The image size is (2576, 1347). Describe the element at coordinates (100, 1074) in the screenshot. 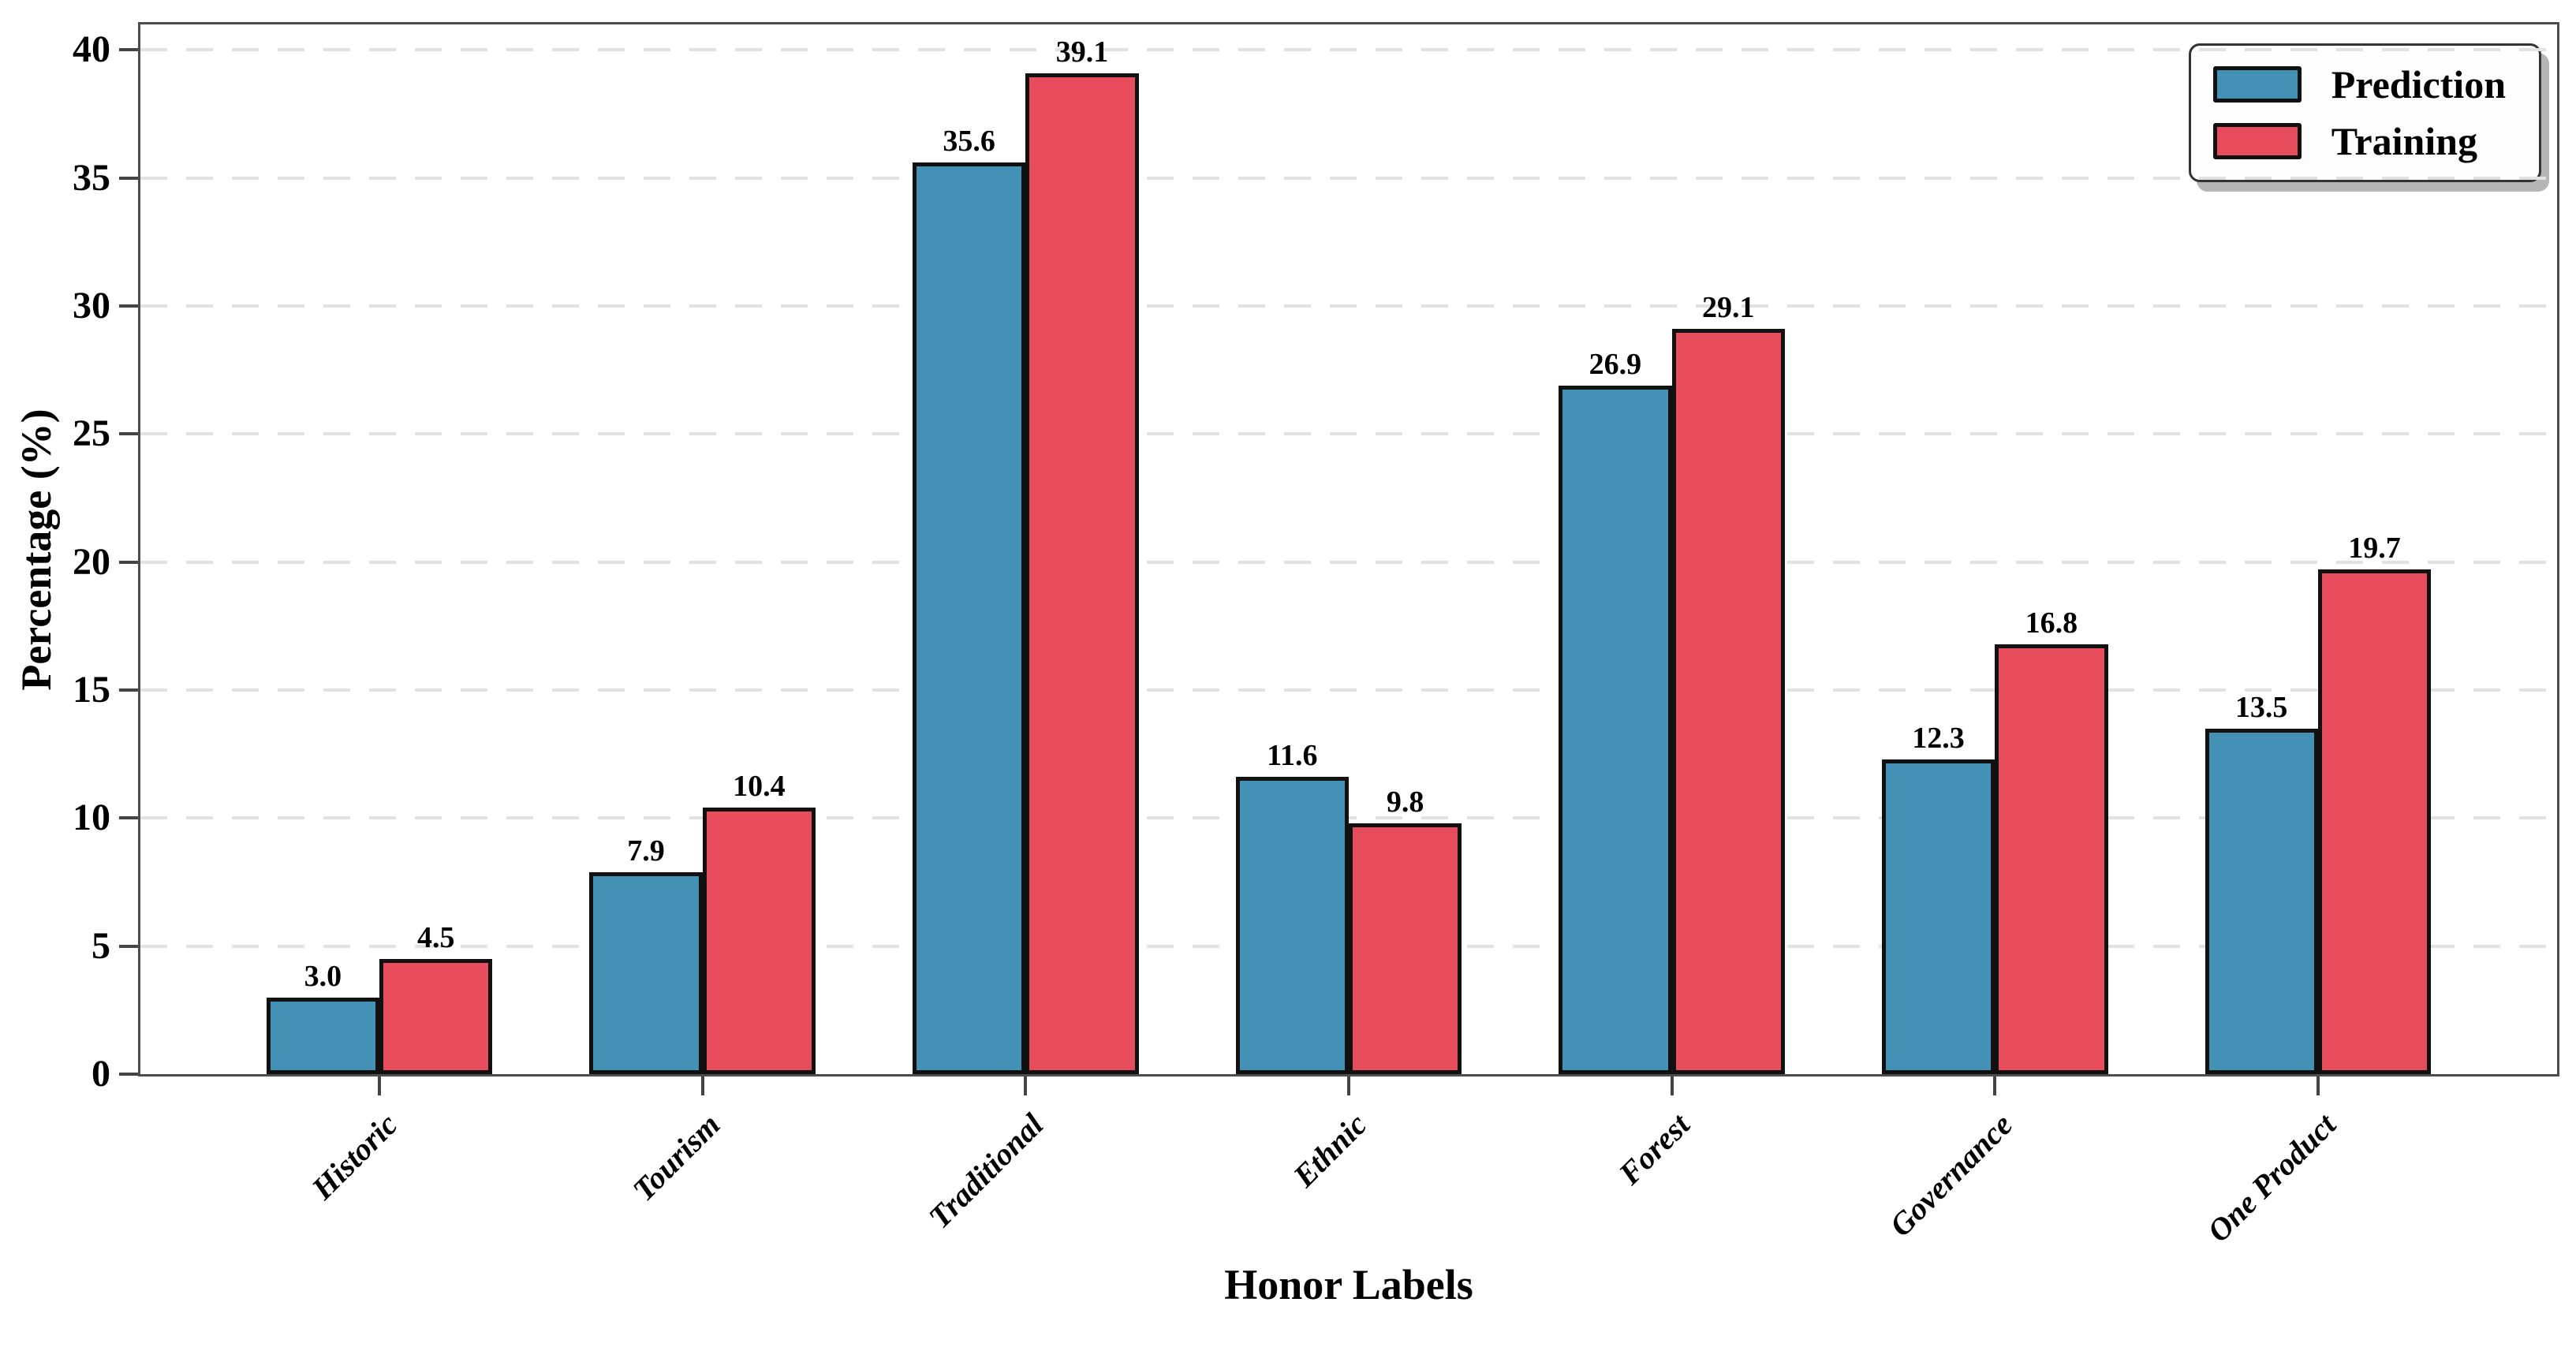

I see `y-tick-label: 0` at that location.